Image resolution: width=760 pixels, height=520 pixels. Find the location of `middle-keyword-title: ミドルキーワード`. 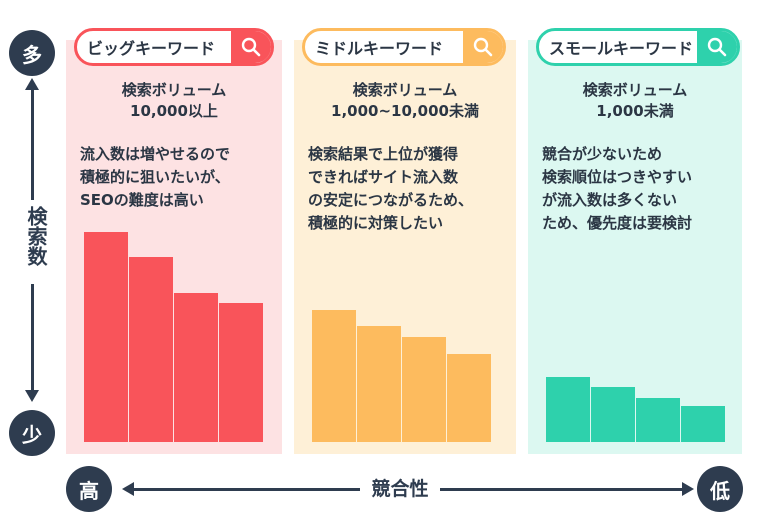

middle-keyword-title: ミドルキーワード is located at coordinates (379, 48).